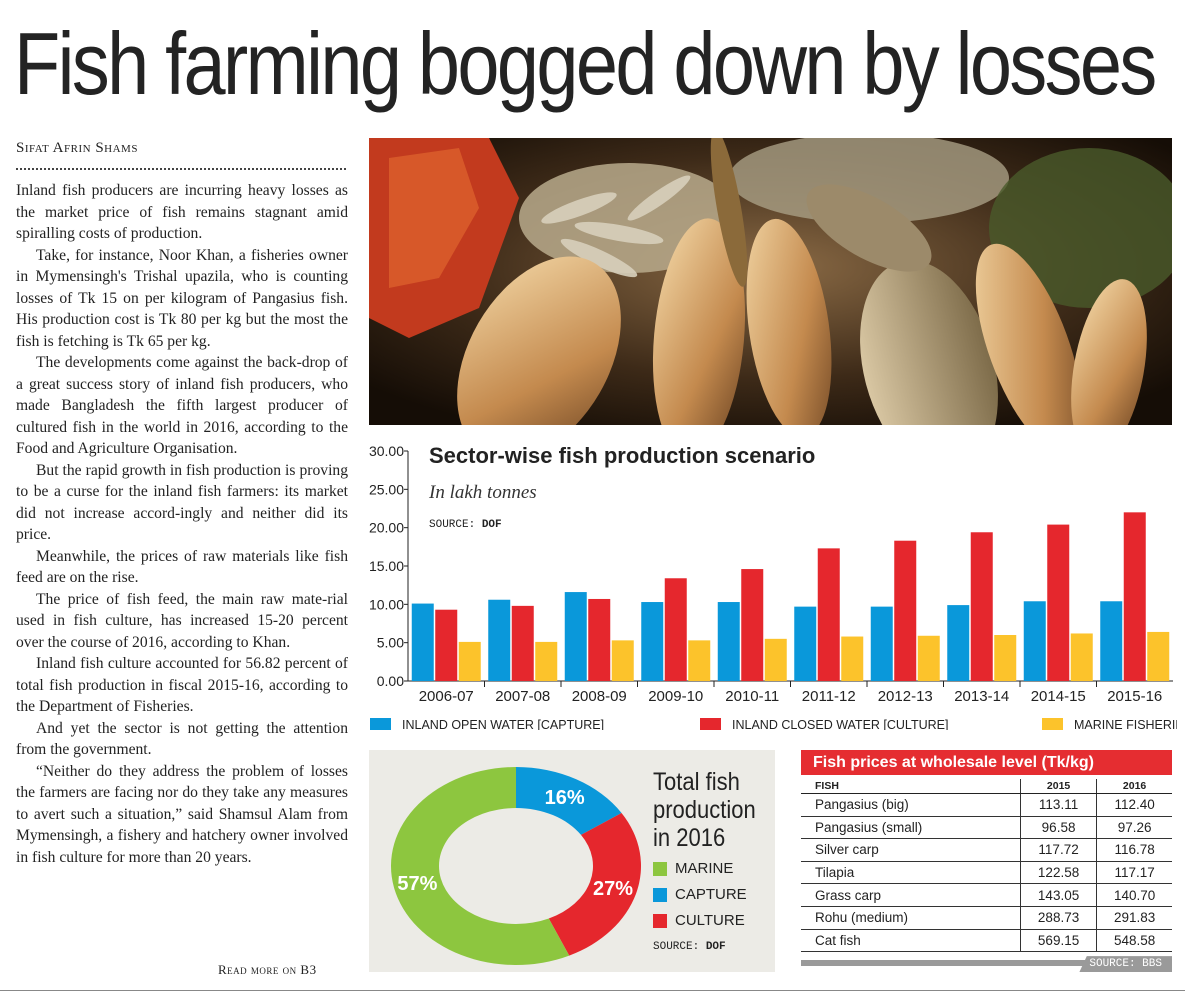 The image size is (1185, 995). I want to click on price-2015-cell: 113.11, so click(1058, 805).